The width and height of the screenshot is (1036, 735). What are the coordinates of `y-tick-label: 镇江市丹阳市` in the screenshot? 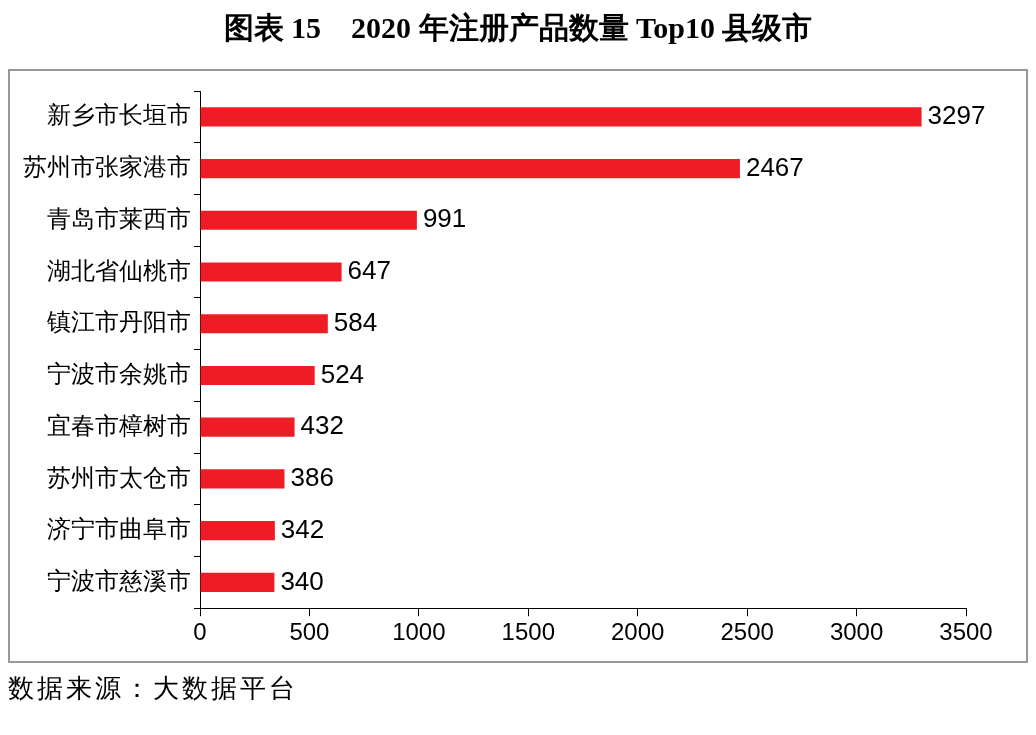 It's located at (118, 322).